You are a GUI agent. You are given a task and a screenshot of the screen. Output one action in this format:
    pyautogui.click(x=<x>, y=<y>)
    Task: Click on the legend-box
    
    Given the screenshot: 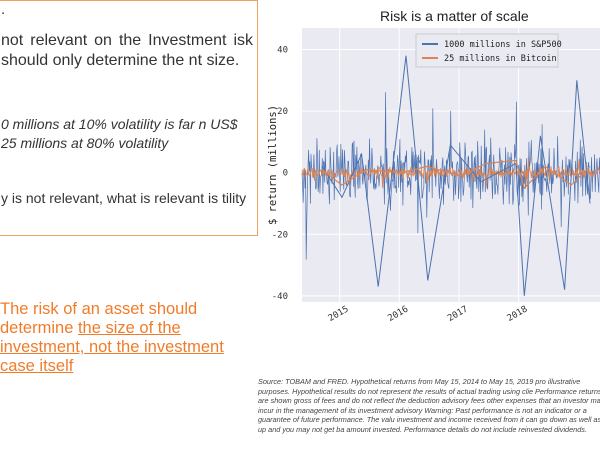 What is the action you would take?
    pyautogui.click(x=487, y=50)
    